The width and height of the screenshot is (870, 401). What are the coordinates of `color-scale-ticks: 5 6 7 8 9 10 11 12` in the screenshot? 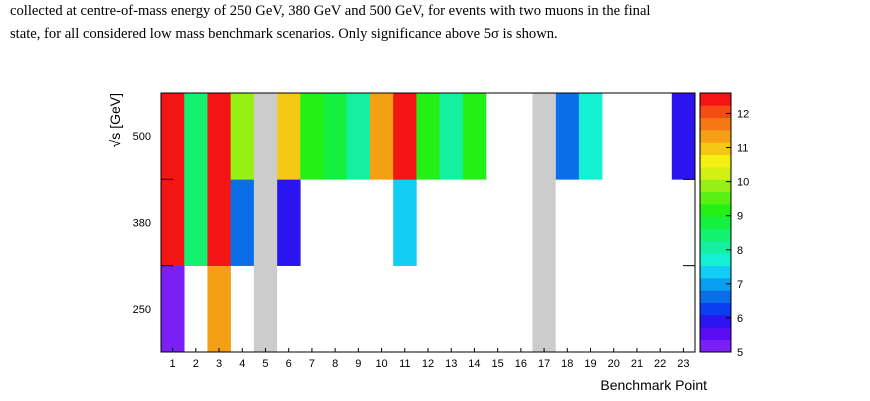 It's located at (737, 233).